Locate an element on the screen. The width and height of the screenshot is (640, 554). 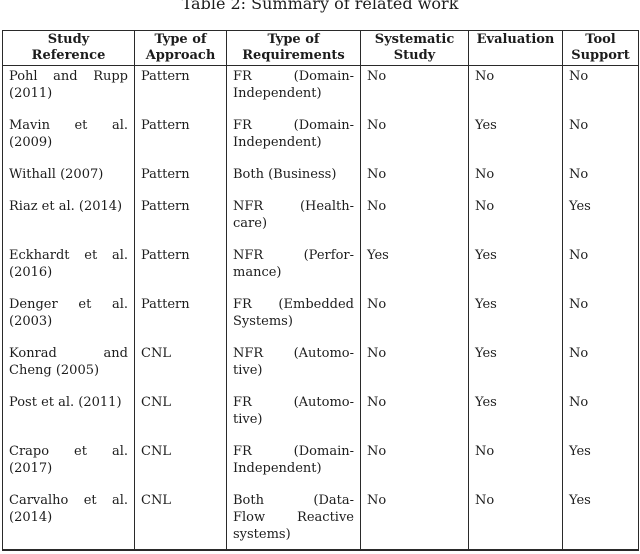
cell-type-of-requirements: FR (Embedded Systems) is located at coordinates (293, 318).